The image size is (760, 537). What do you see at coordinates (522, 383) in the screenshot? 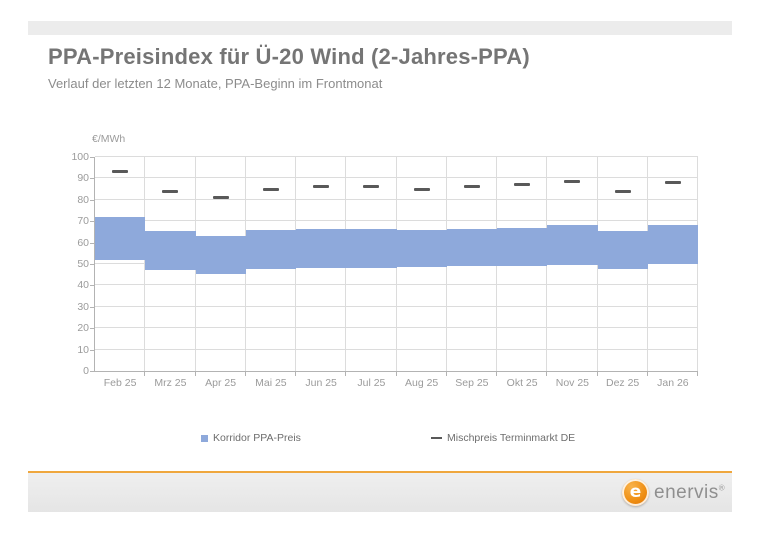
I see `x-axis-category-label: Okt 25` at bounding box center [522, 383].